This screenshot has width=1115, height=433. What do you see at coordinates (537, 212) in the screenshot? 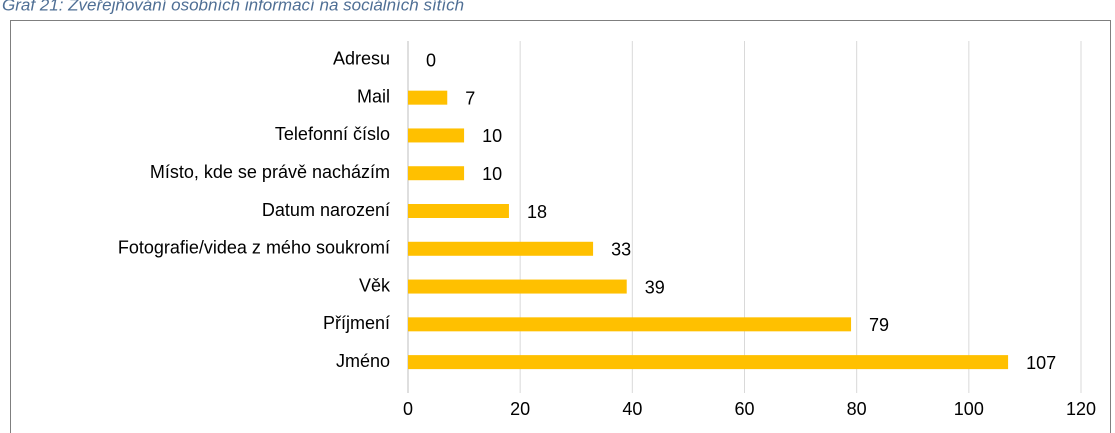
I see `data-label: 18` at bounding box center [537, 212].